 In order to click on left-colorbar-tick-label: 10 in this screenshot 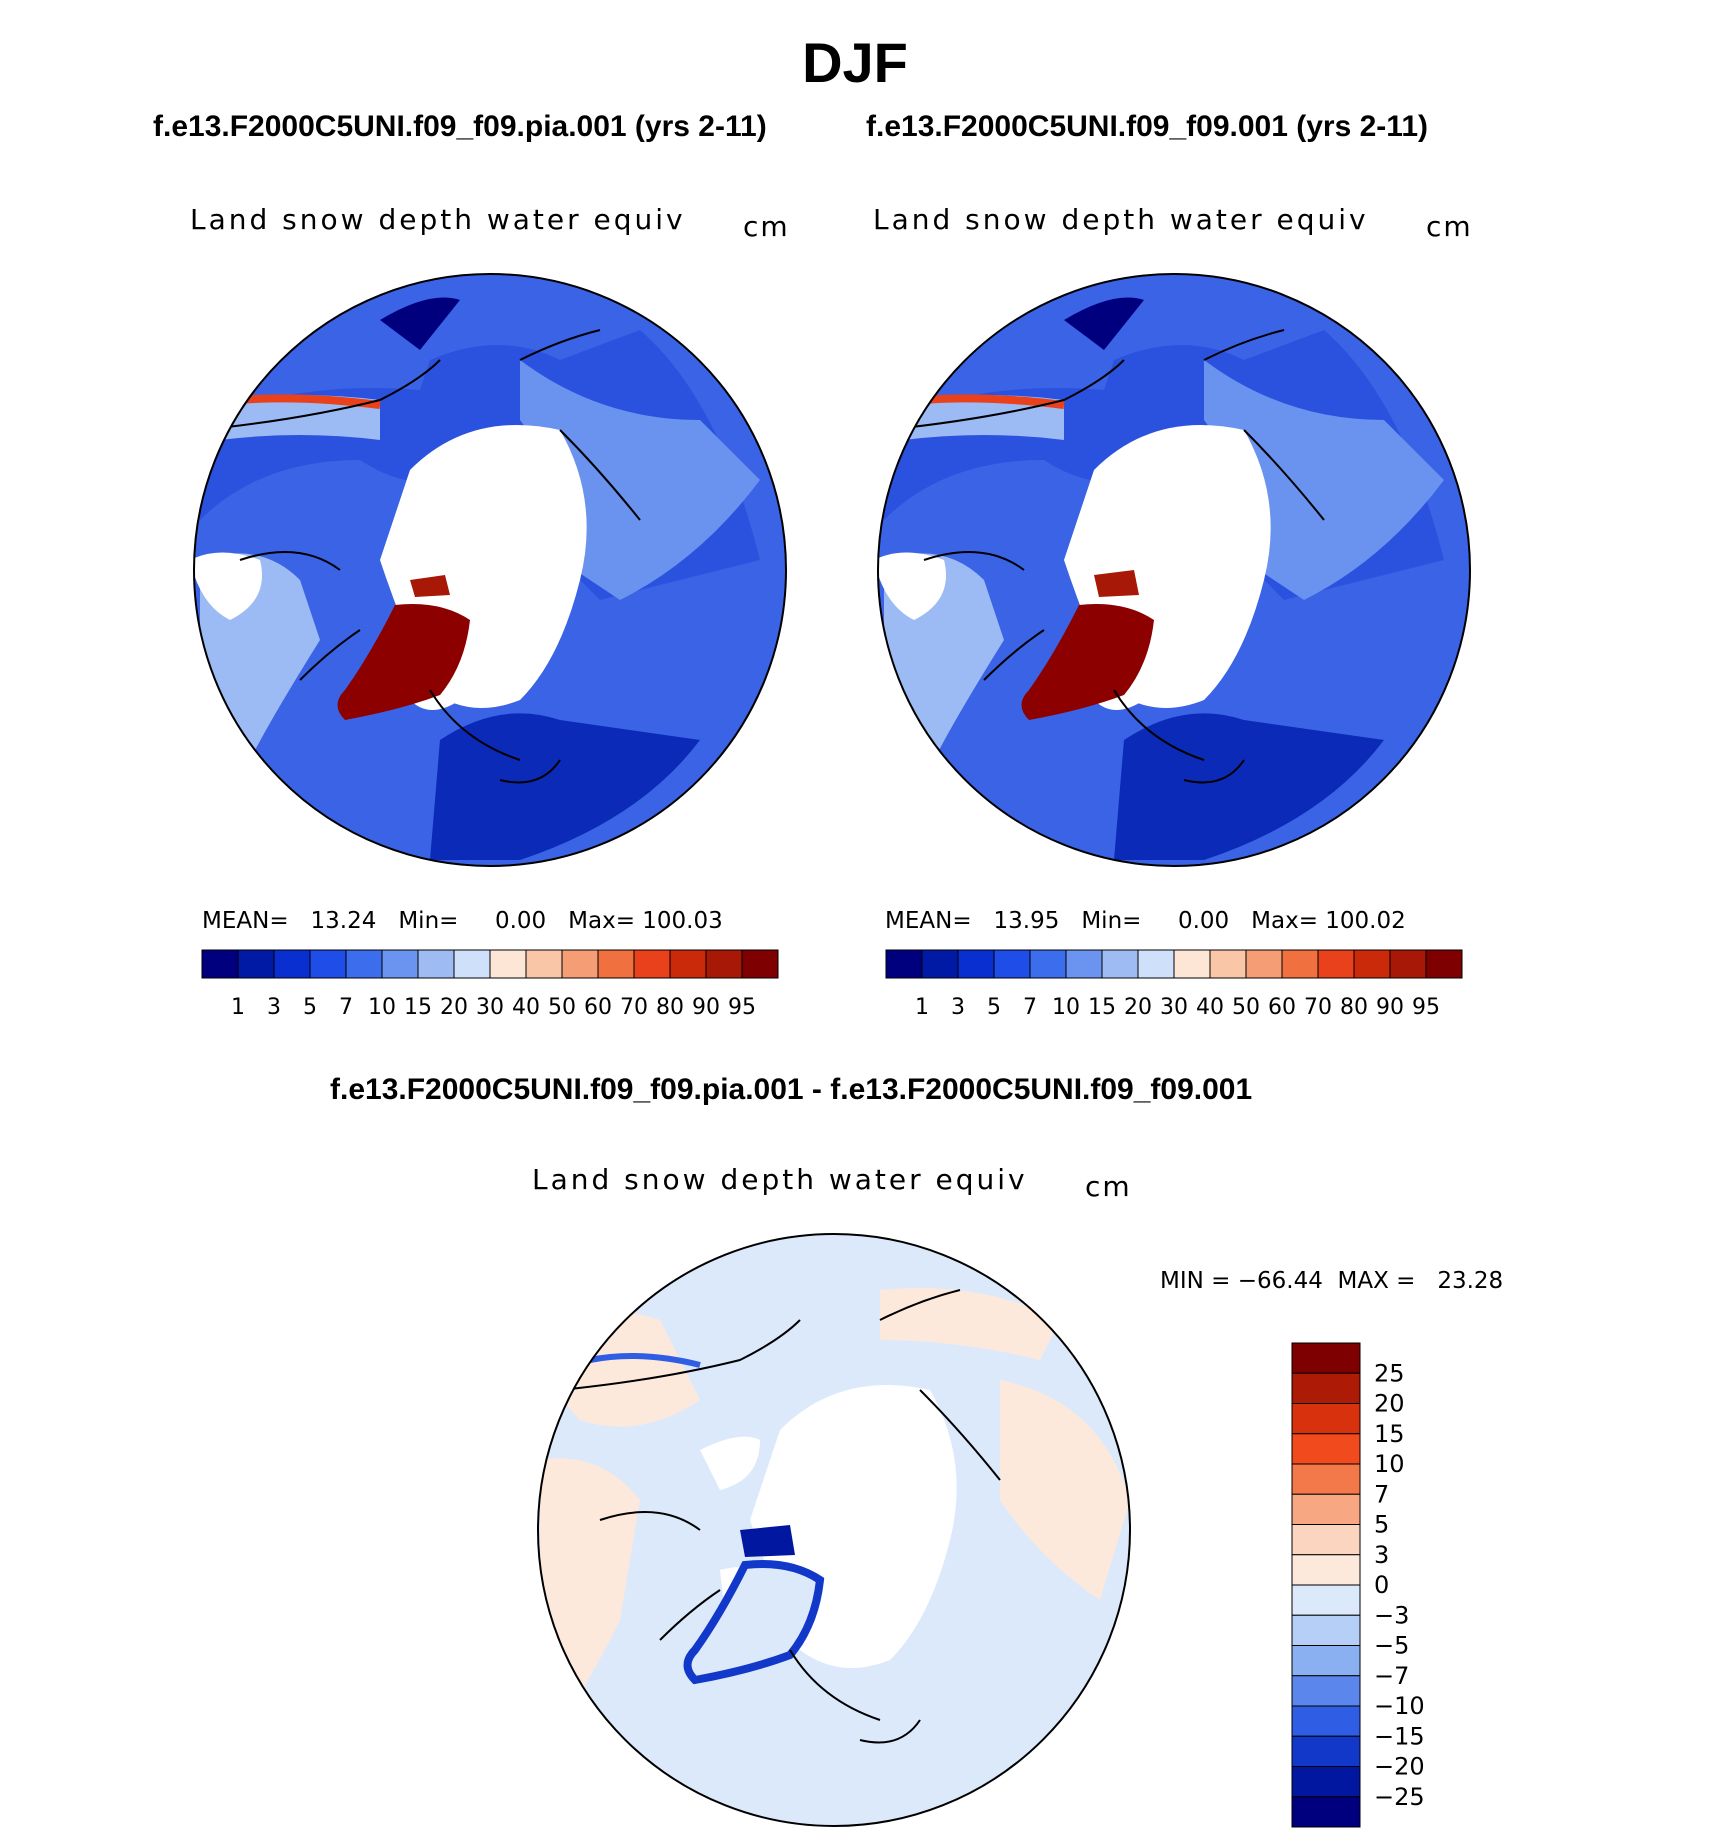, I will do `click(382, 1007)`.